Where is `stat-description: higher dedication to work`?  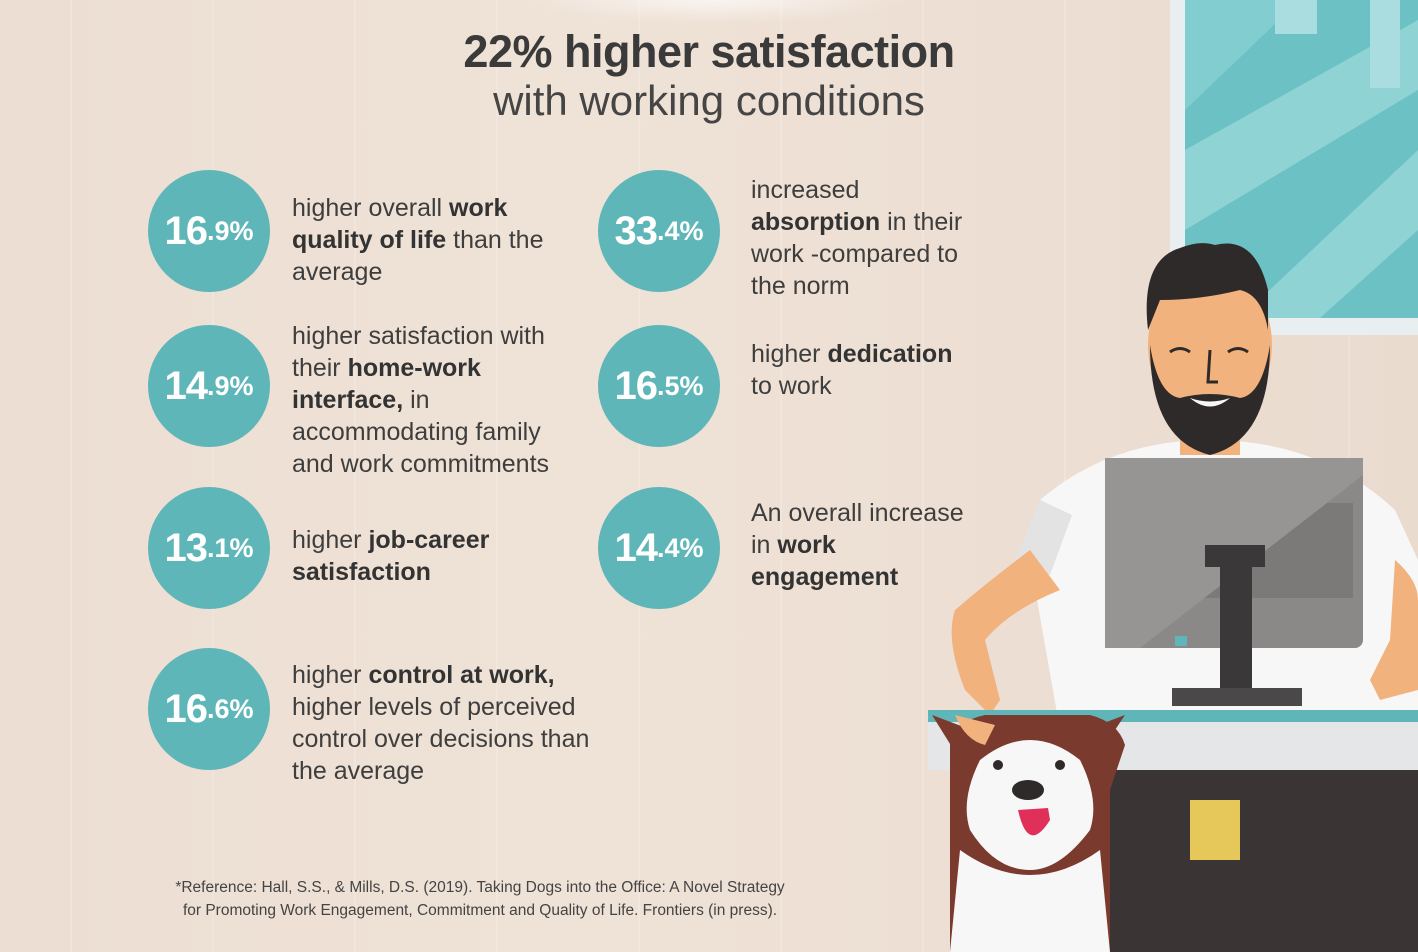
stat-description: higher dedication to work is located at coordinates (852, 370).